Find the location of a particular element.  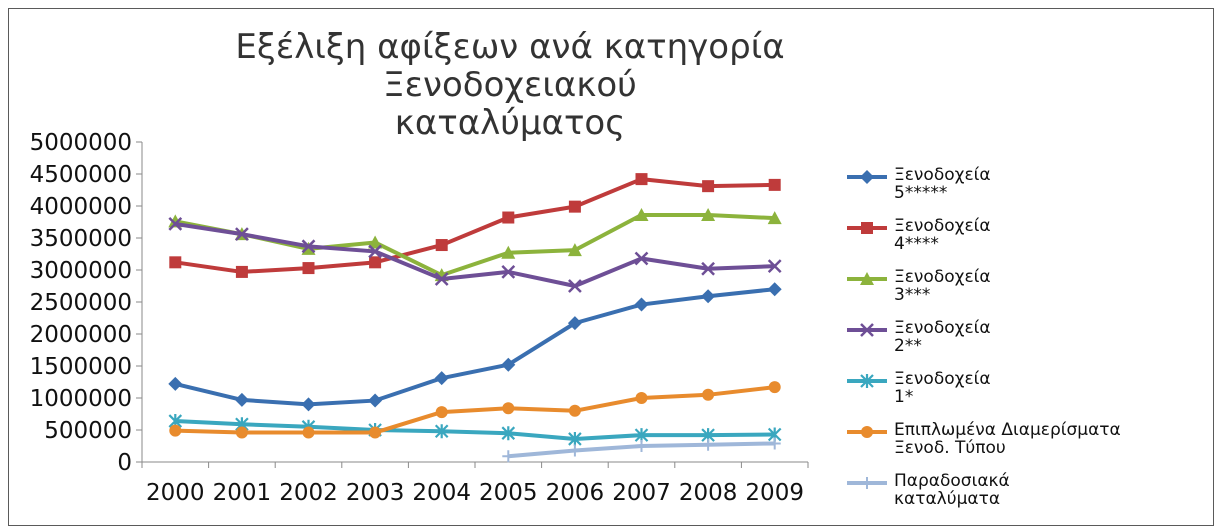

y-tick-label: 3500000 is located at coordinates (81, 239).